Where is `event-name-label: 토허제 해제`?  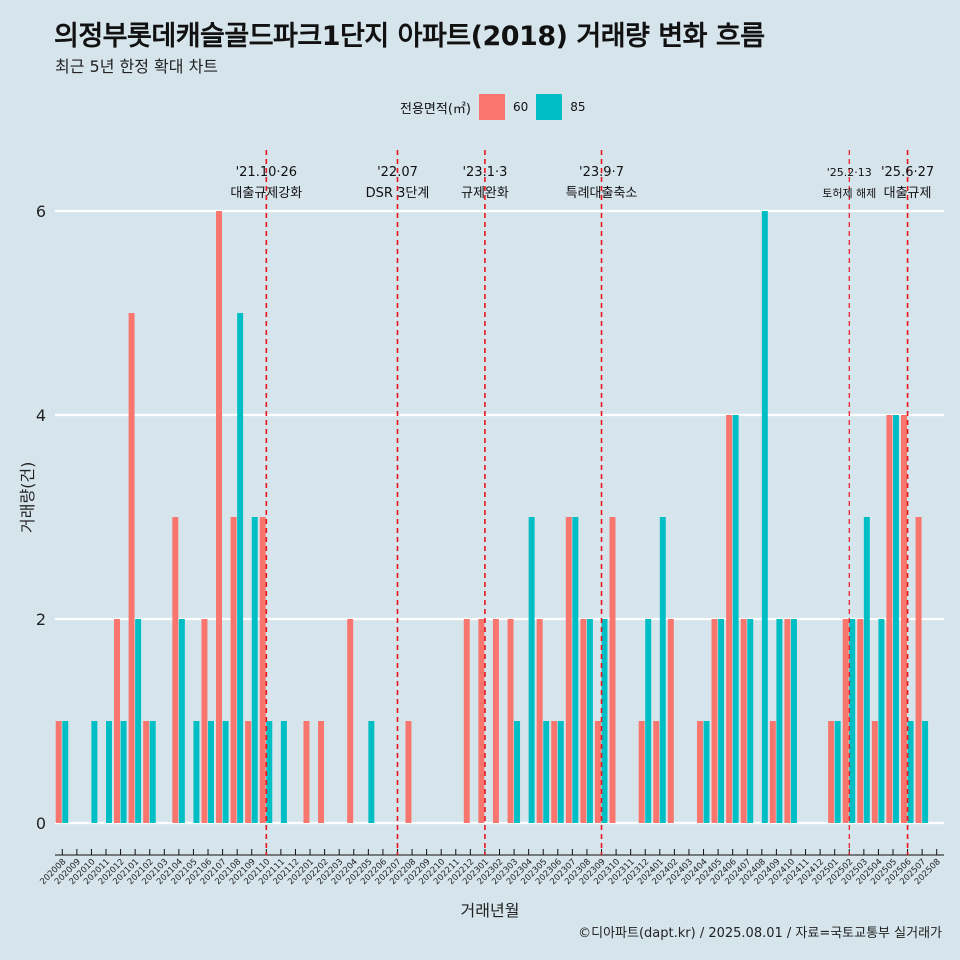
event-name-label: 토허제 해제 is located at coordinates (849, 193).